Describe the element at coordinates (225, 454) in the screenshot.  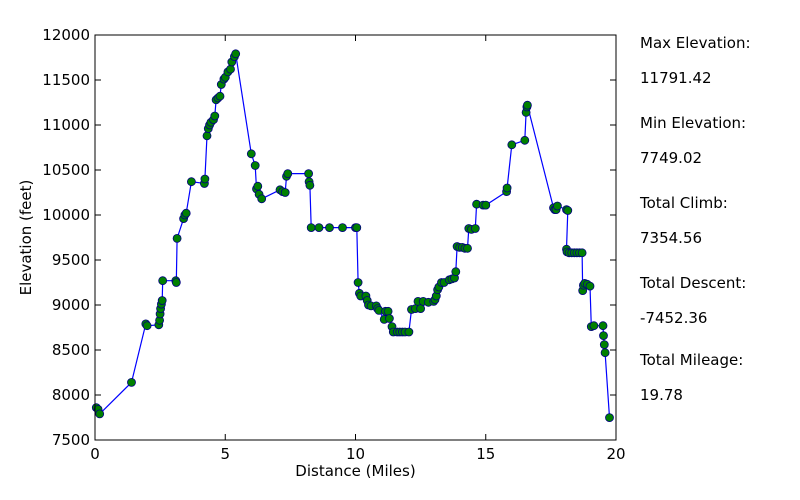
I see `x-tick-label: 5` at that location.